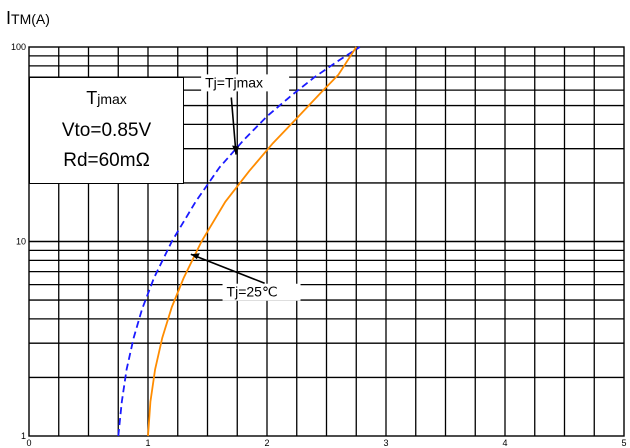  What do you see at coordinates (252, 292) in the screenshot?
I see `annotation-25c: Tj=25℃` at bounding box center [252, 292].